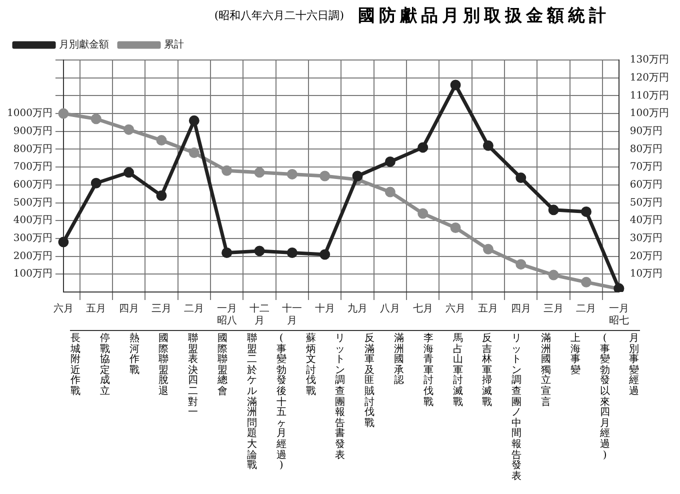 The image size is (680, 494). Describe the element at coordinates (29, 114) in the screenshot. I see `y-tick-label: 1000万円` at that location.